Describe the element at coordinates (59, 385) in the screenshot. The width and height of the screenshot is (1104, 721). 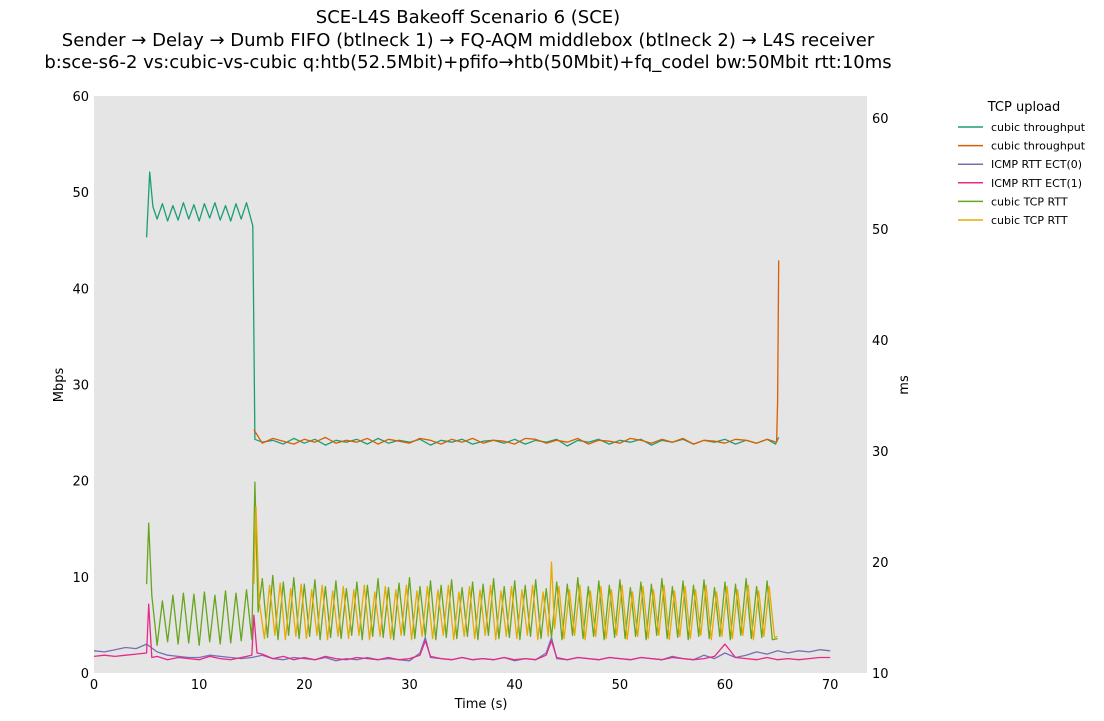
I see `y-axis-label: Mbps` at that location.